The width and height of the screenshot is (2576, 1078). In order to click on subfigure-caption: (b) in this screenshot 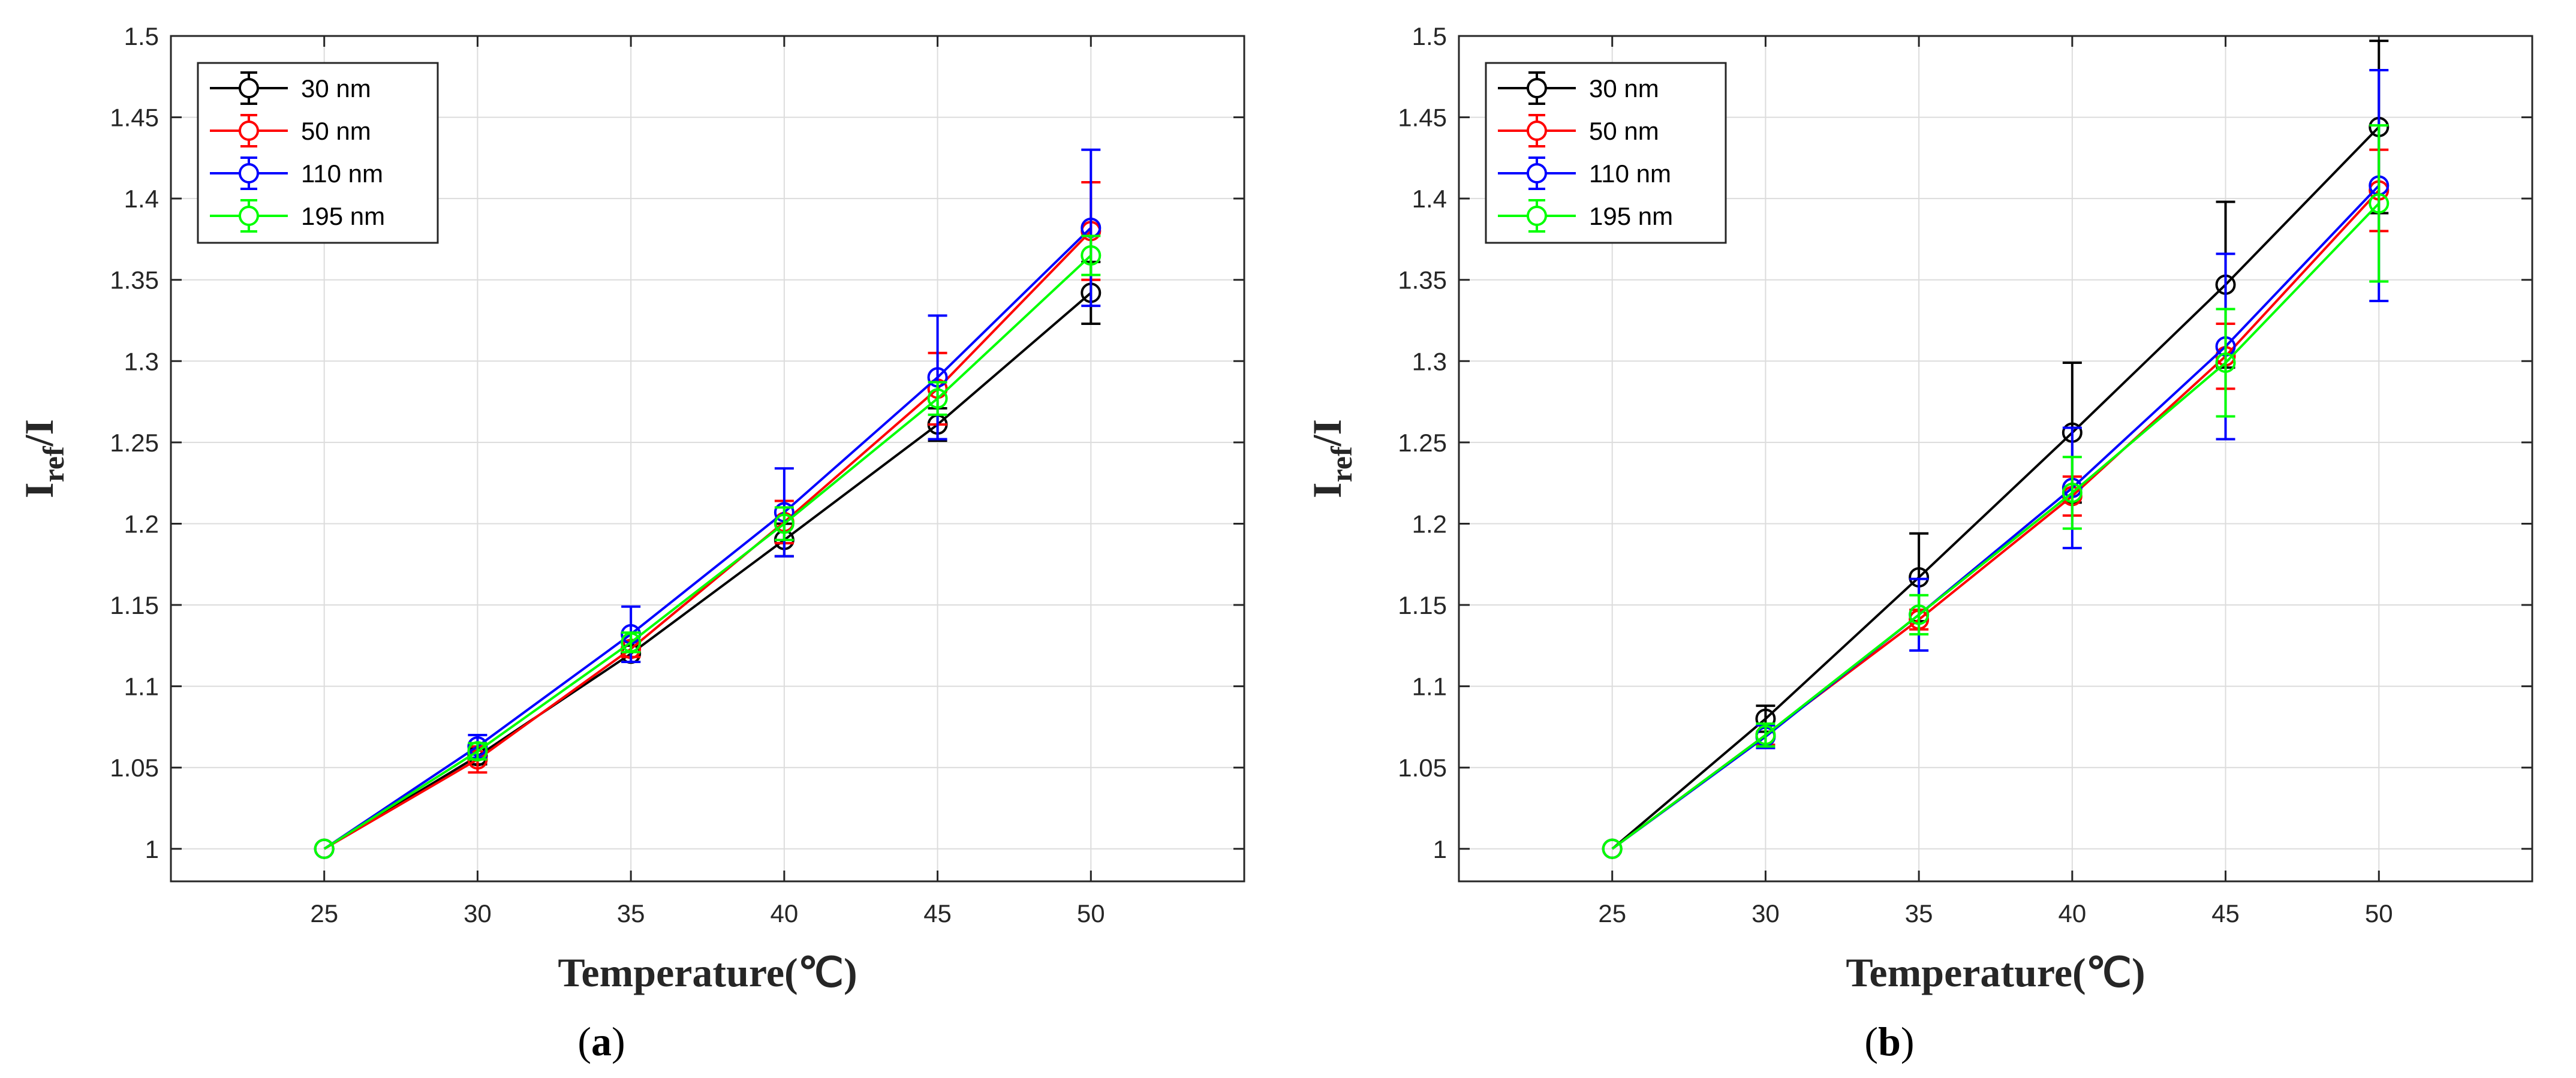, I will do `click(1889, 1041)`.